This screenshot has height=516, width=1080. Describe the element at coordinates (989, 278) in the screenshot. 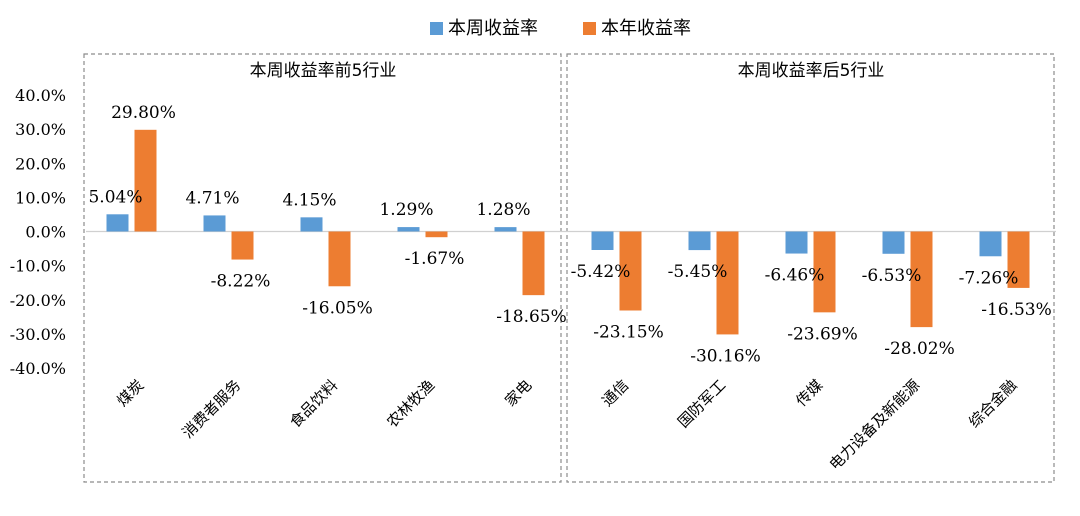

I see `data-label-week-9: -7.26%` at that location.